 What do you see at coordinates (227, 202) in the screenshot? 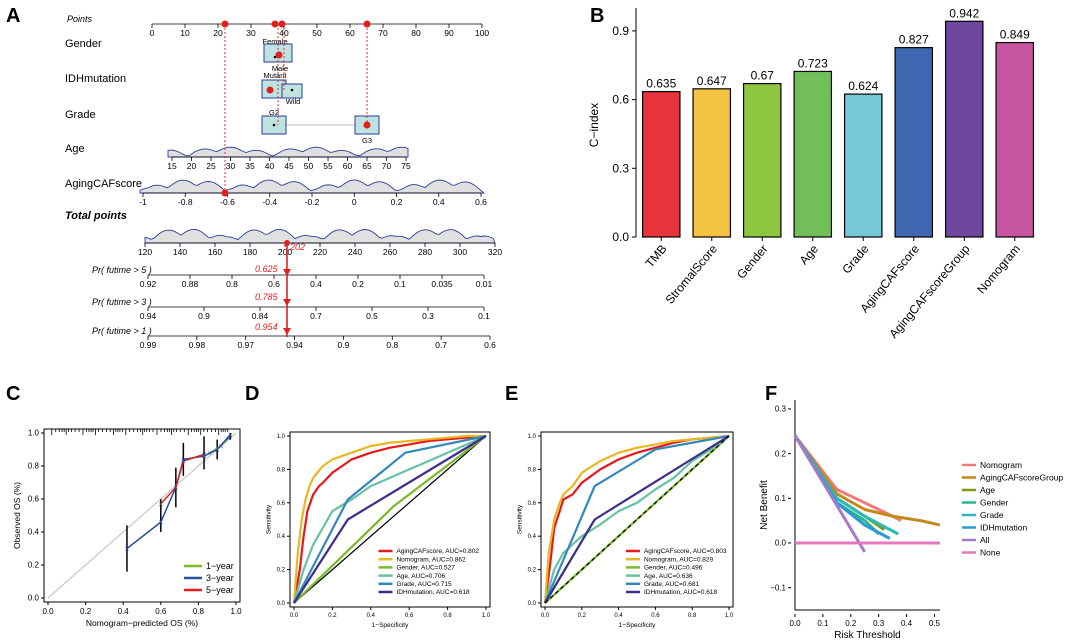
I see `nomo-tick-label: -0.6` at bounding box center [227, 202].